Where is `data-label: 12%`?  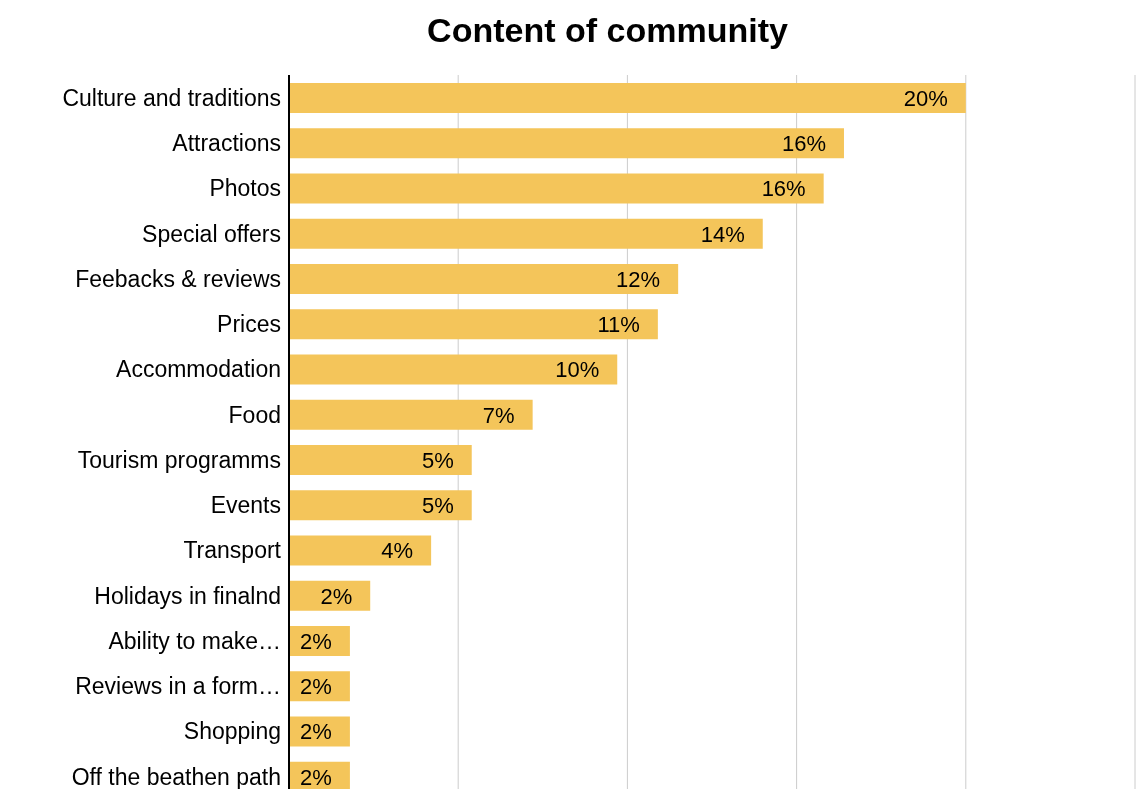
data-label: 12% is located at coordinates (638, 279).